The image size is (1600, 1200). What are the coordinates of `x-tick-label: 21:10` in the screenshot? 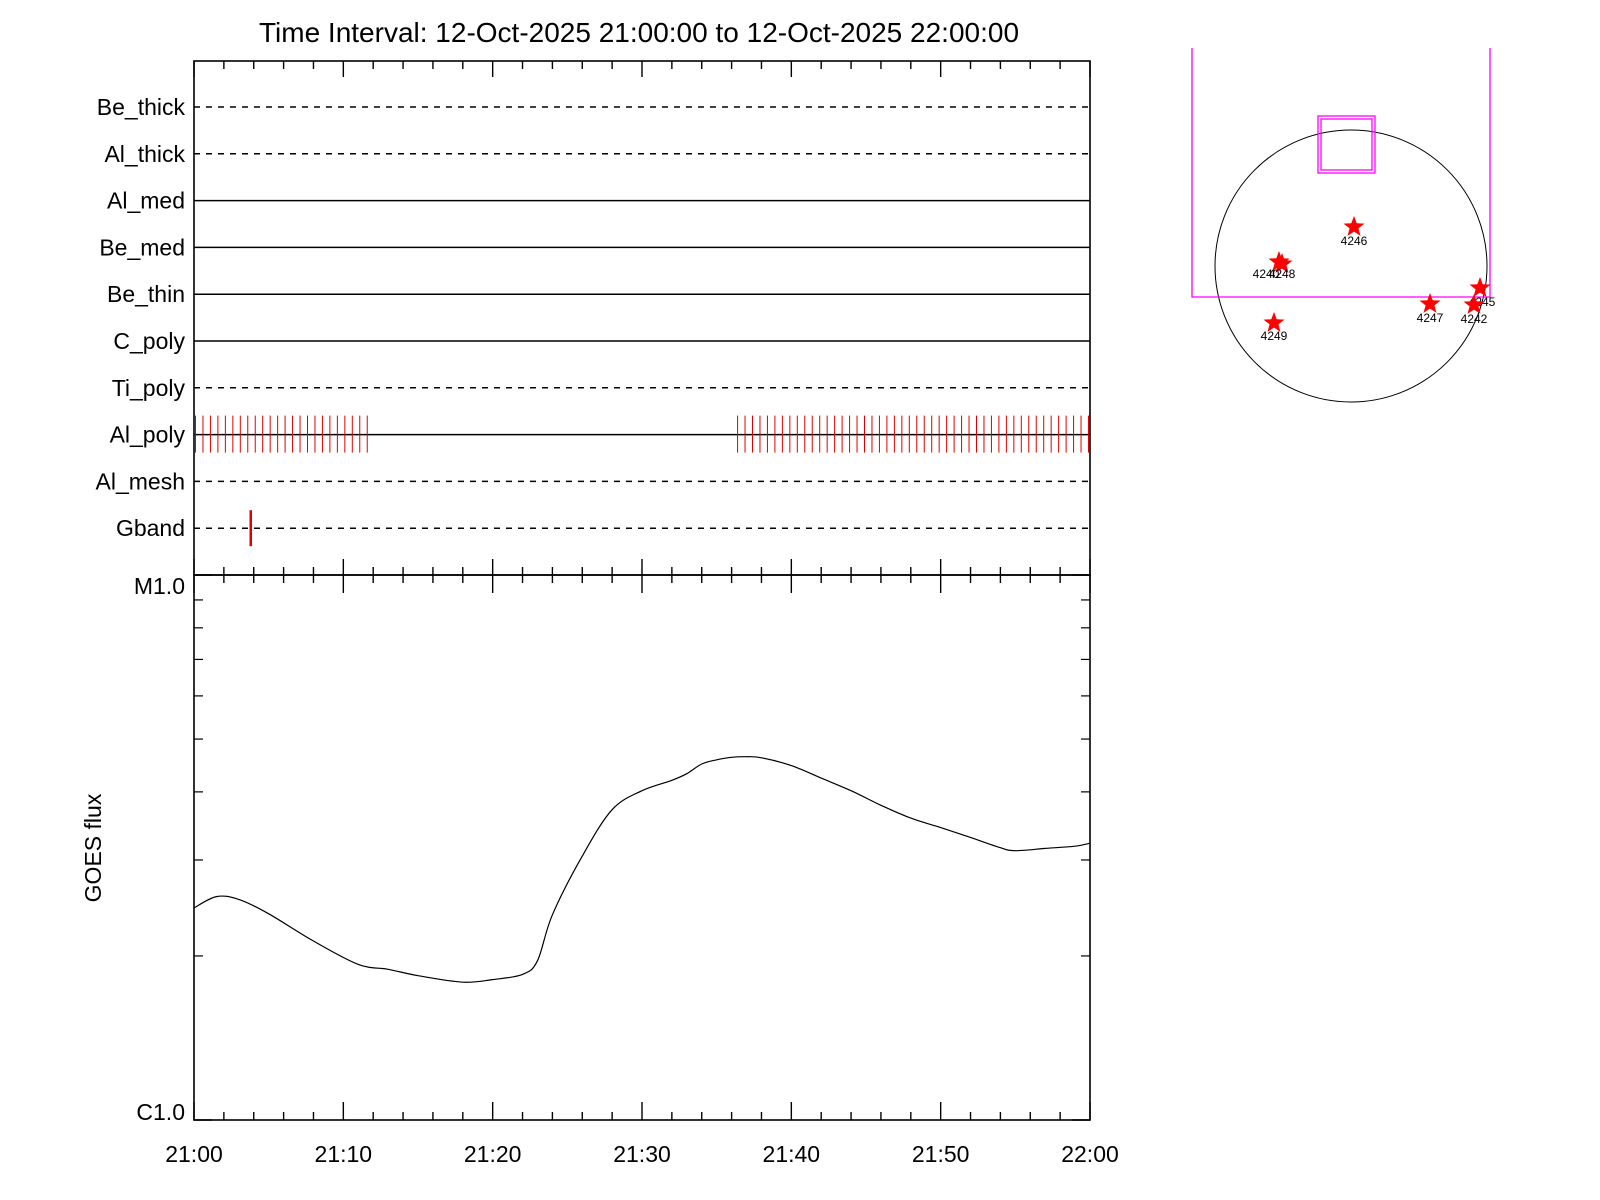 It's located at (344, 1154).